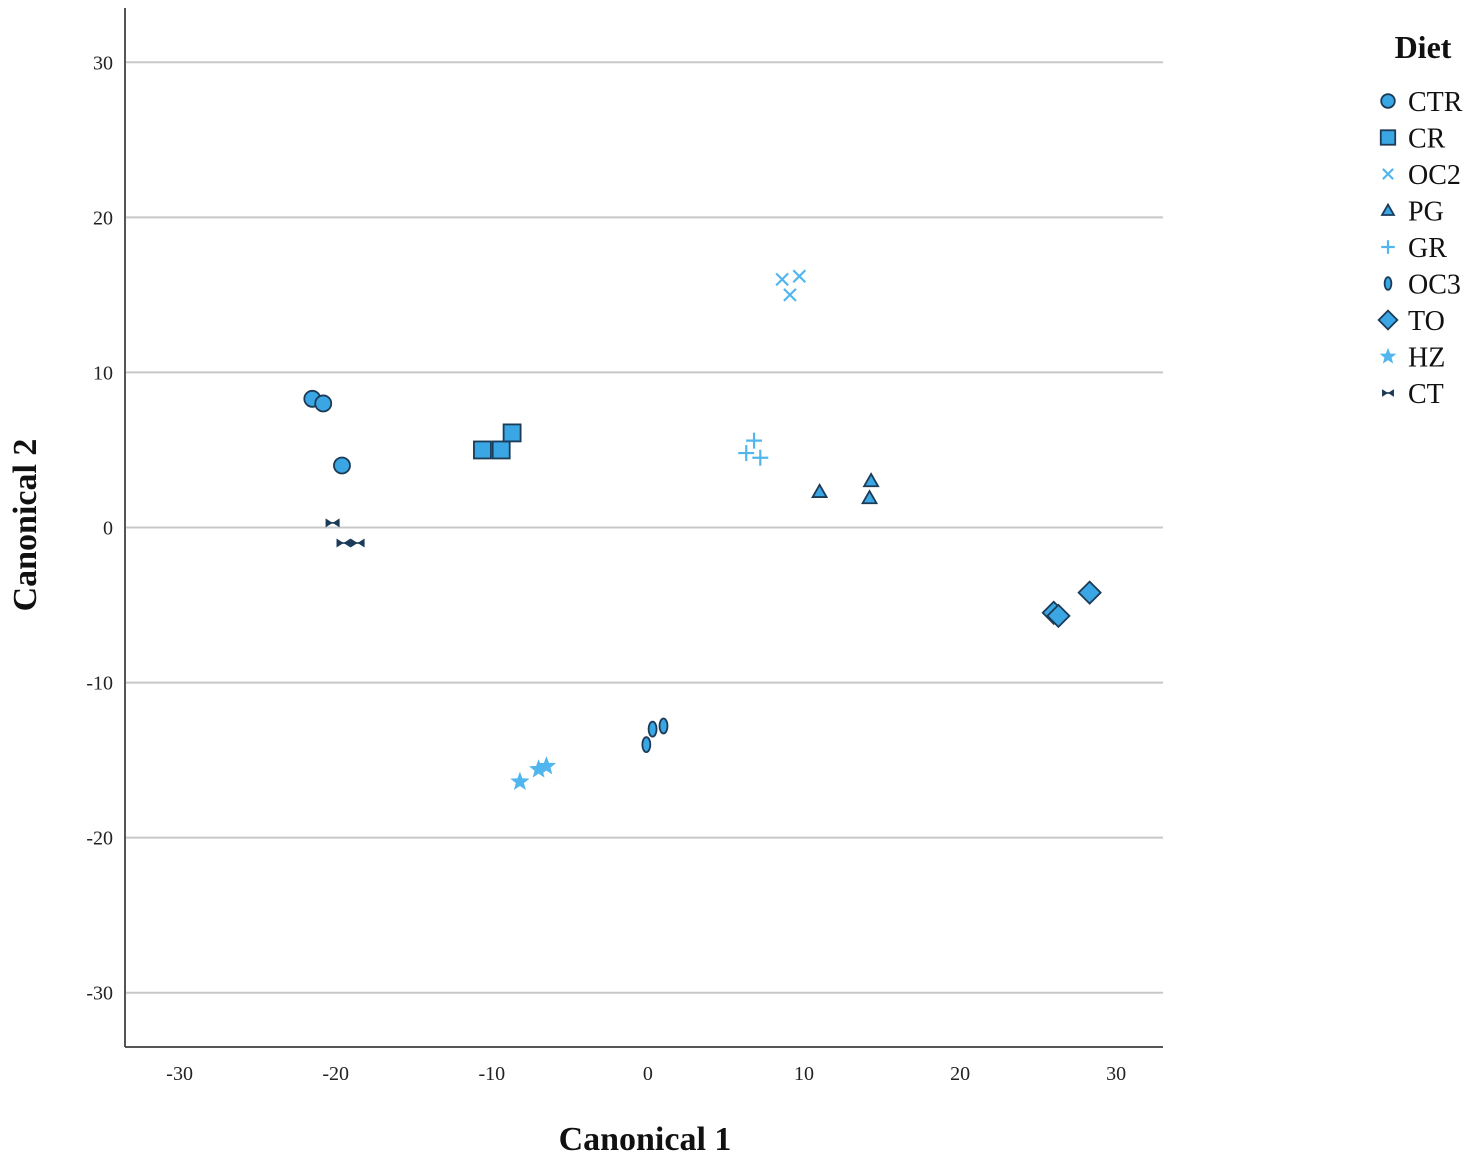 This screenshot has width=1477, height=1160. Describe the element at coordinates (25, 525) in the screenshot. I see `y-axis-title: Canonical 2` at that location.